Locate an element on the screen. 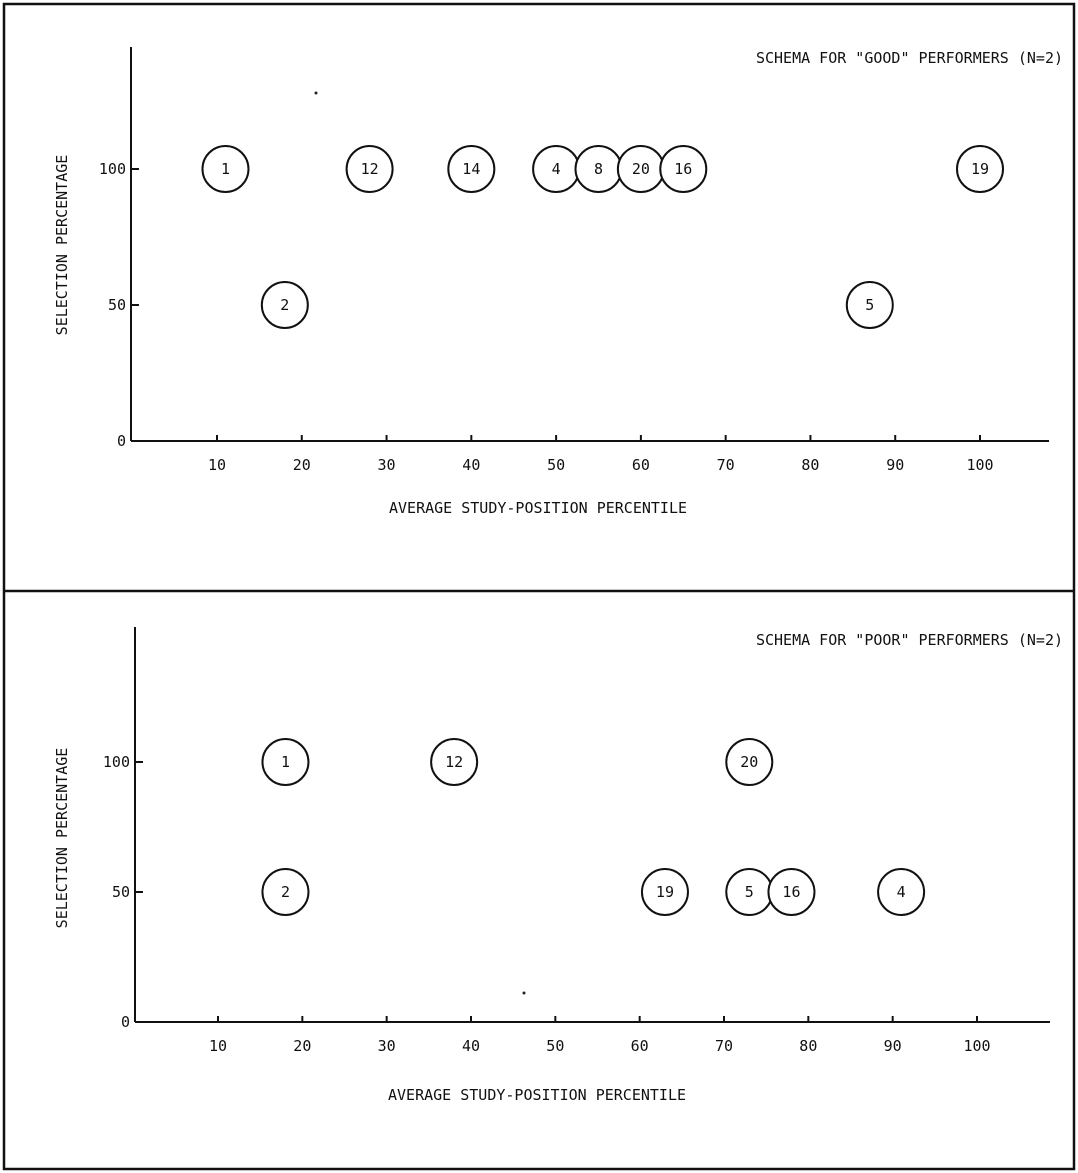 Image resolution: width=1078 pixels, height=1173 pixels. chart-title: SCHEMA FOR "GOOD" PERFORMERS (N=2) is located at coordinates (909, 58).